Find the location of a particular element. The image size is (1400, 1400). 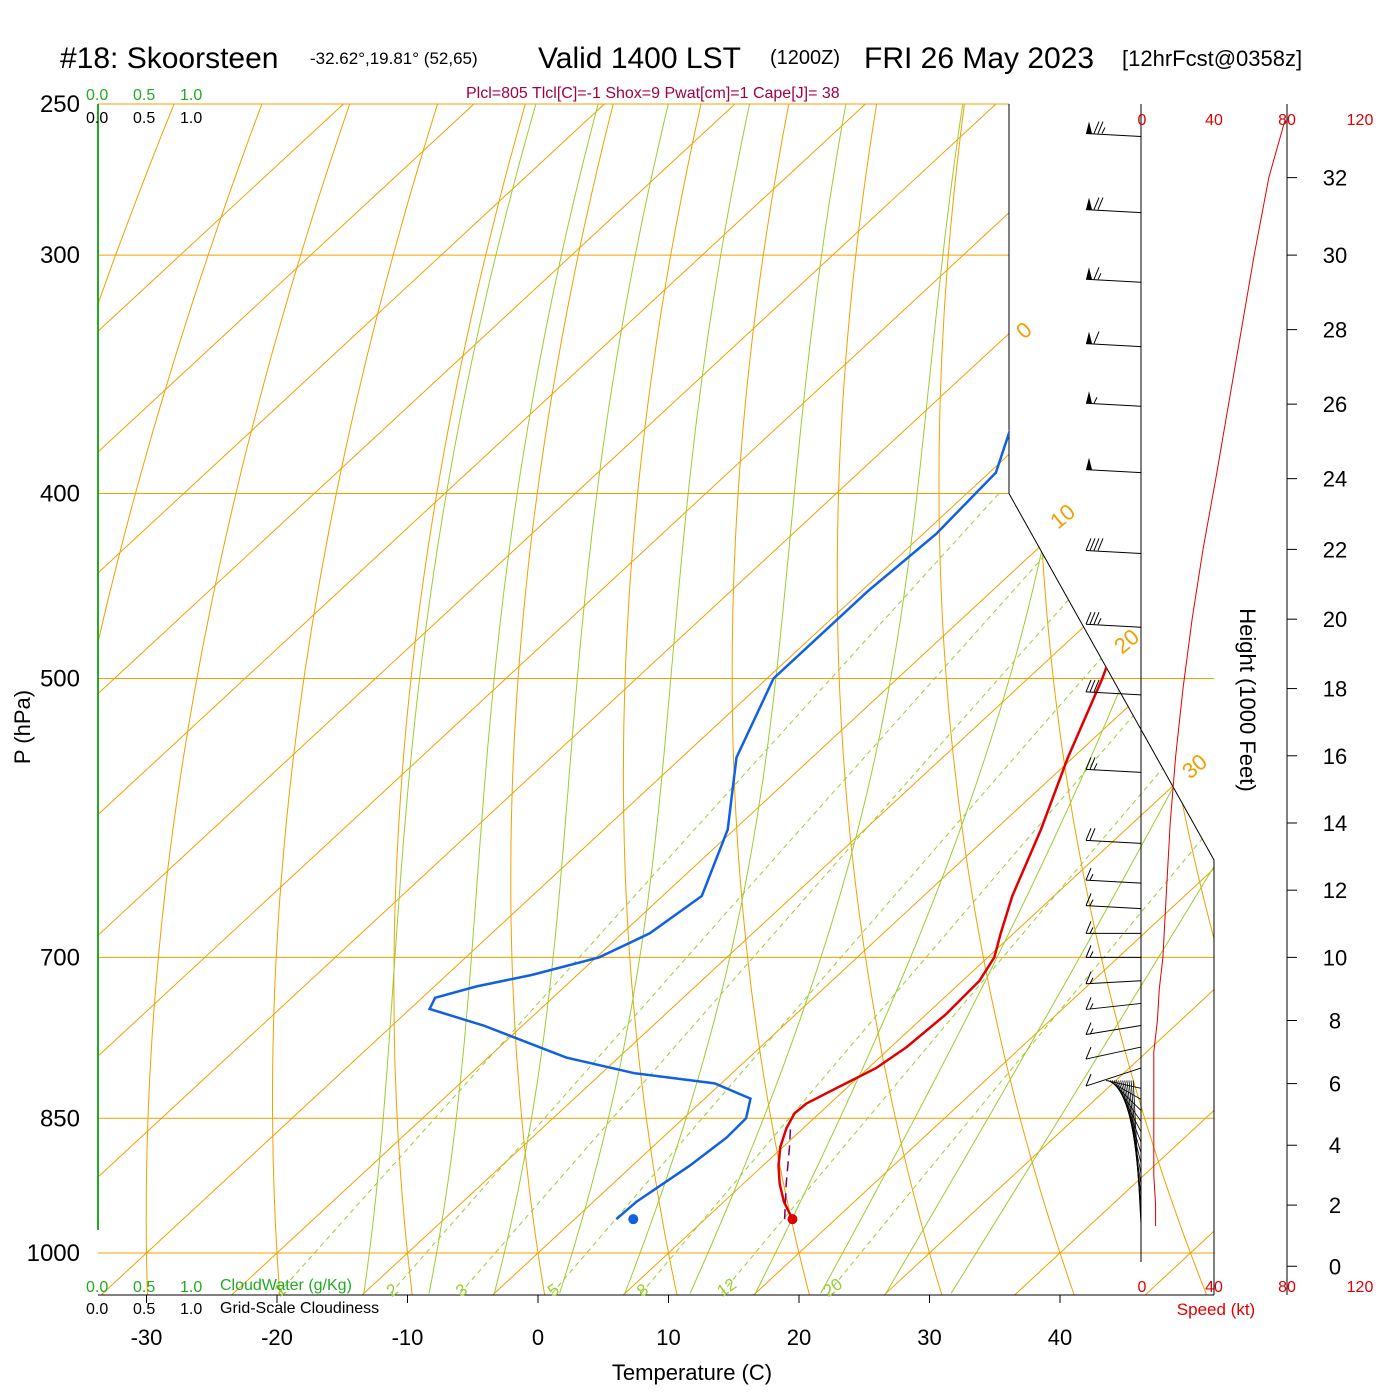

height-tick-label: 24 is located at coordinates (1335, 479).